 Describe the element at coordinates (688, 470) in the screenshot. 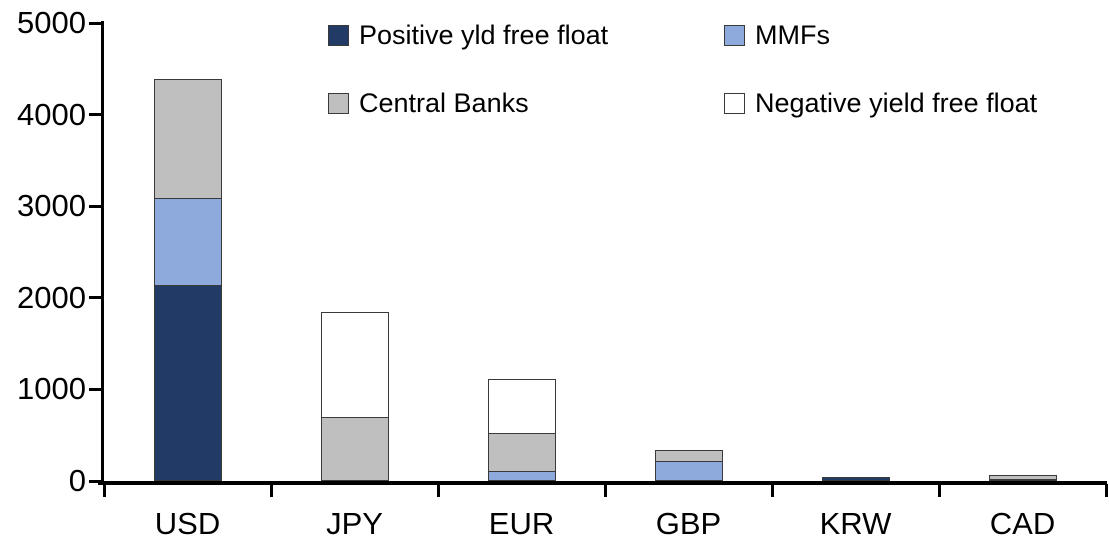

I see `bar-segment-gbp-mmfs` at that location.